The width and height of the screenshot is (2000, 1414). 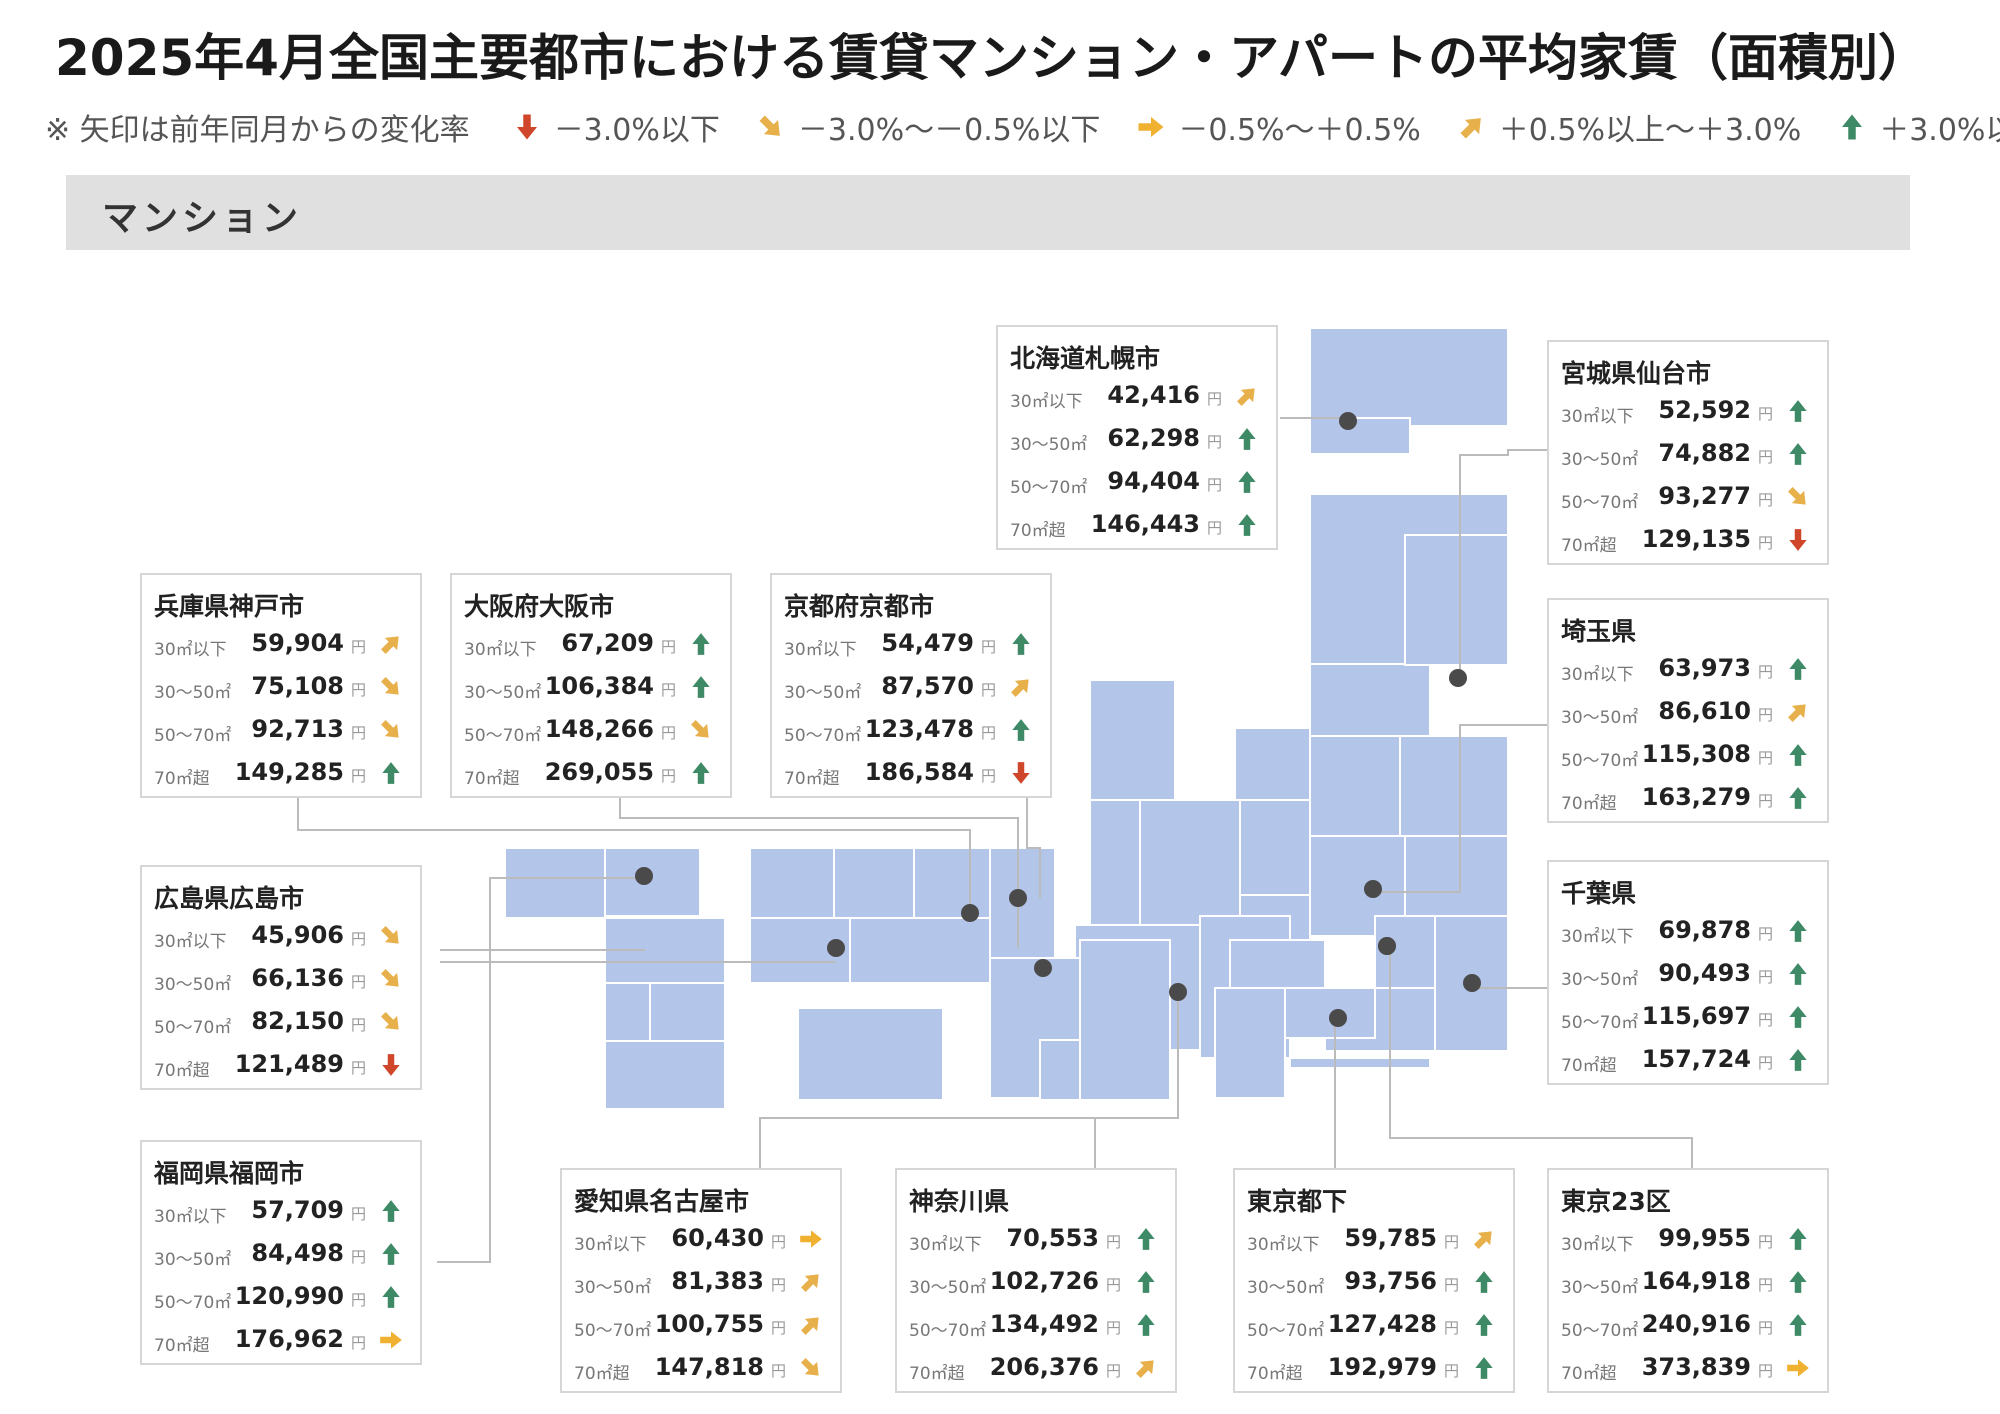 I want to click on rent-row: 50～70㎡ 134,492 円, so click(x=1039, y=1326).